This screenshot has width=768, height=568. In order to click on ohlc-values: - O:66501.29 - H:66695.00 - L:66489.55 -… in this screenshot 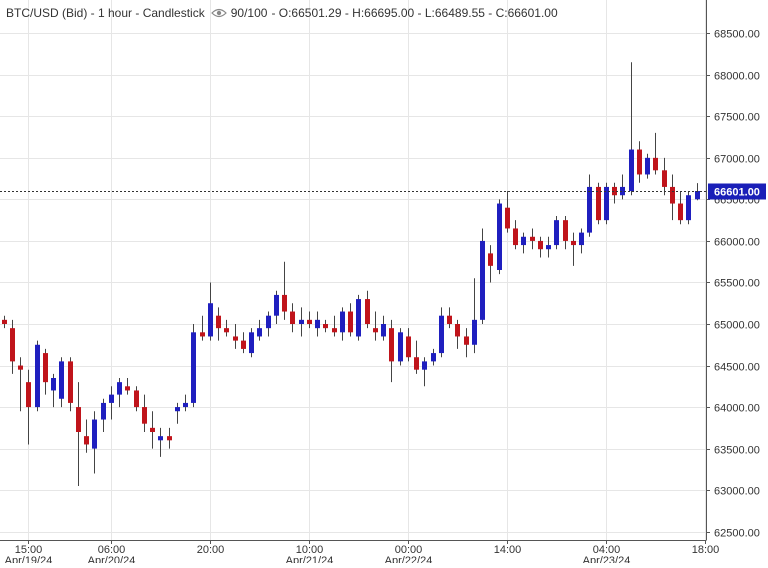, I will do `click(414, 13)`.